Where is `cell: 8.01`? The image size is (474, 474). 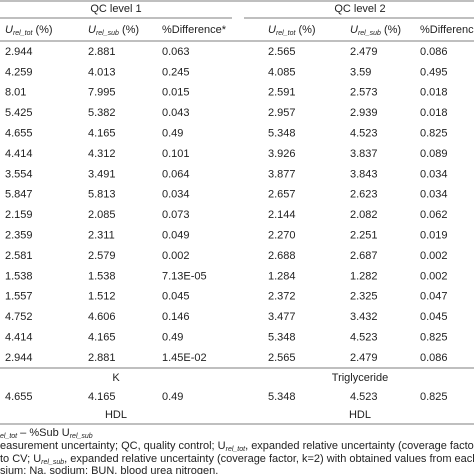 cell: 8.01 is located at coordinates (15, 93).